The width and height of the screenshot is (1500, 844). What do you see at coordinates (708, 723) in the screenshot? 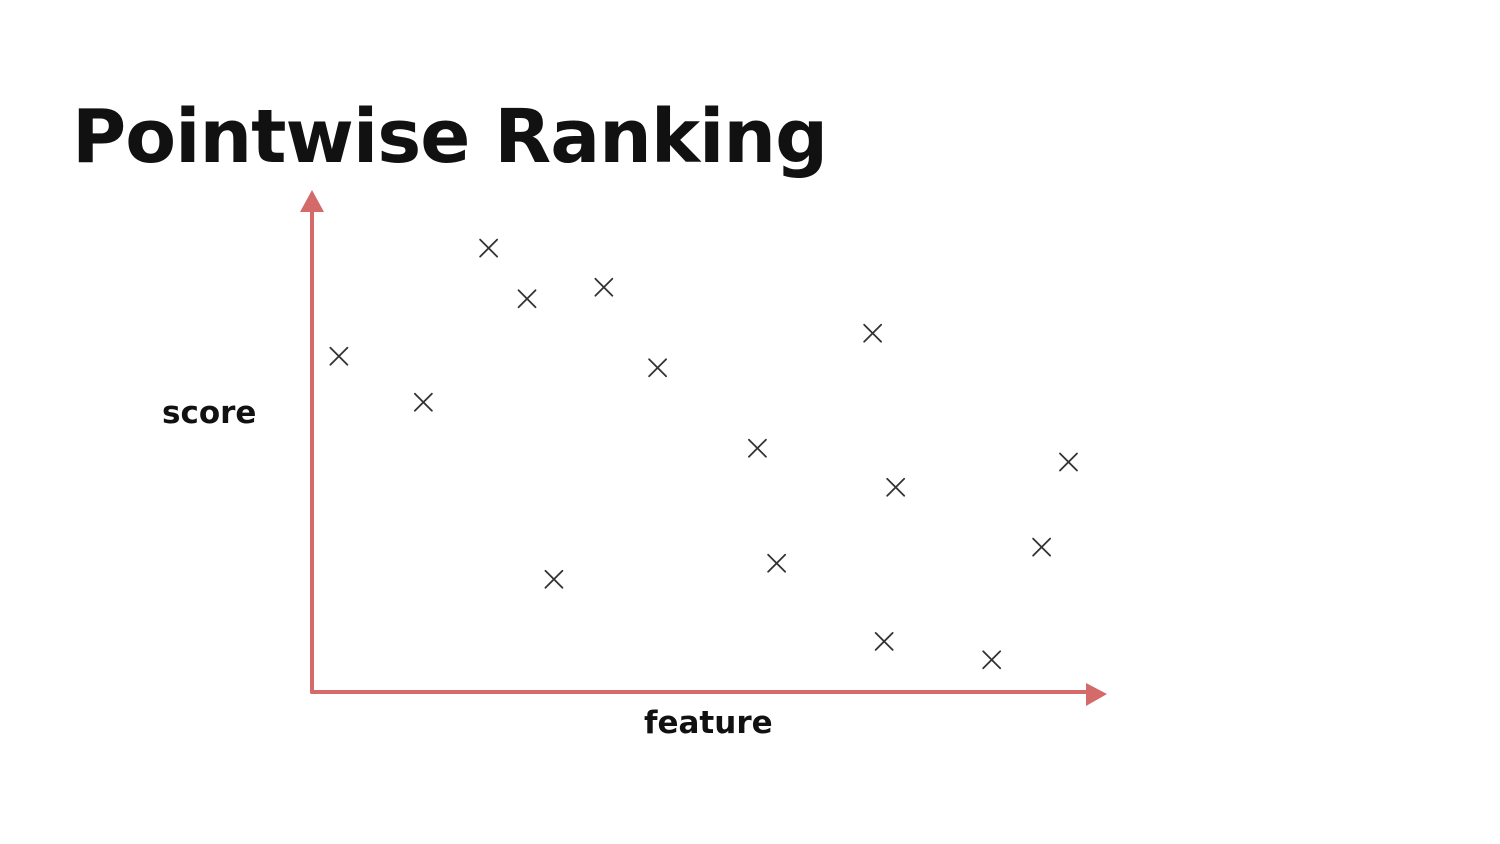
I see `x-axis-label: feature` at bounding box center [708, 723].